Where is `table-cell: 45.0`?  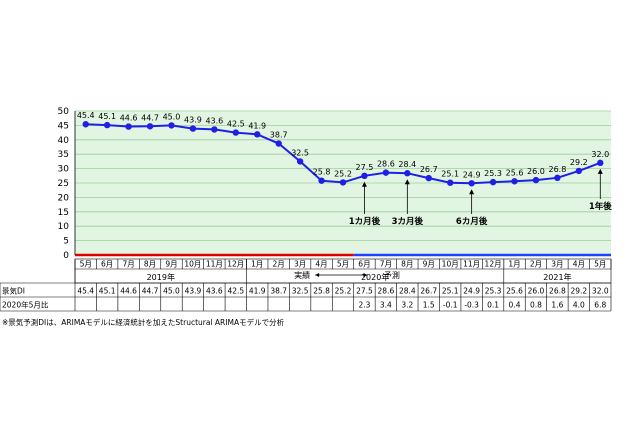
table-cell: 45.0 is located at coordinates (171, 291).